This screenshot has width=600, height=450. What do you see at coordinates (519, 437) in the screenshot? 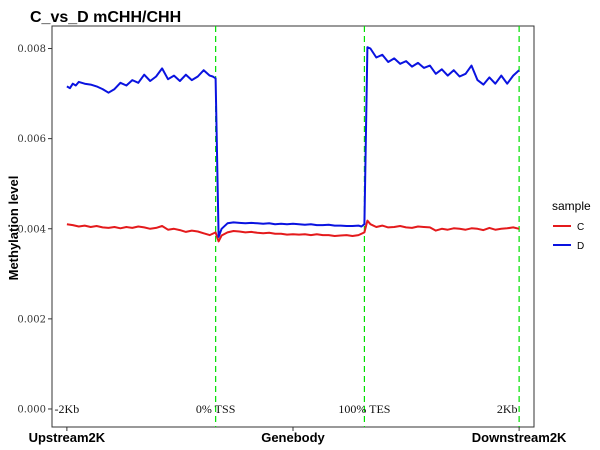
I see `region-label: Downstream2K` at bounding box center [519, 437].